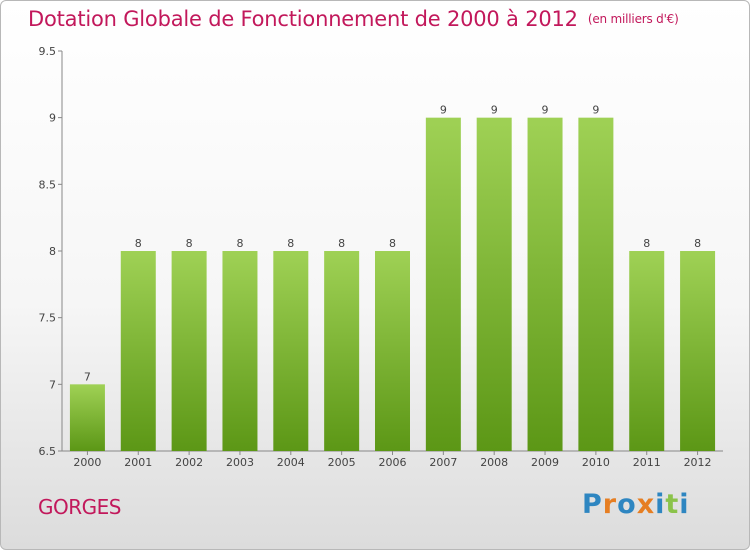 Image resolution: width=750 pixels, height=550 pixels. I want to click on x-tick-label: 2000, so click(87, 462).